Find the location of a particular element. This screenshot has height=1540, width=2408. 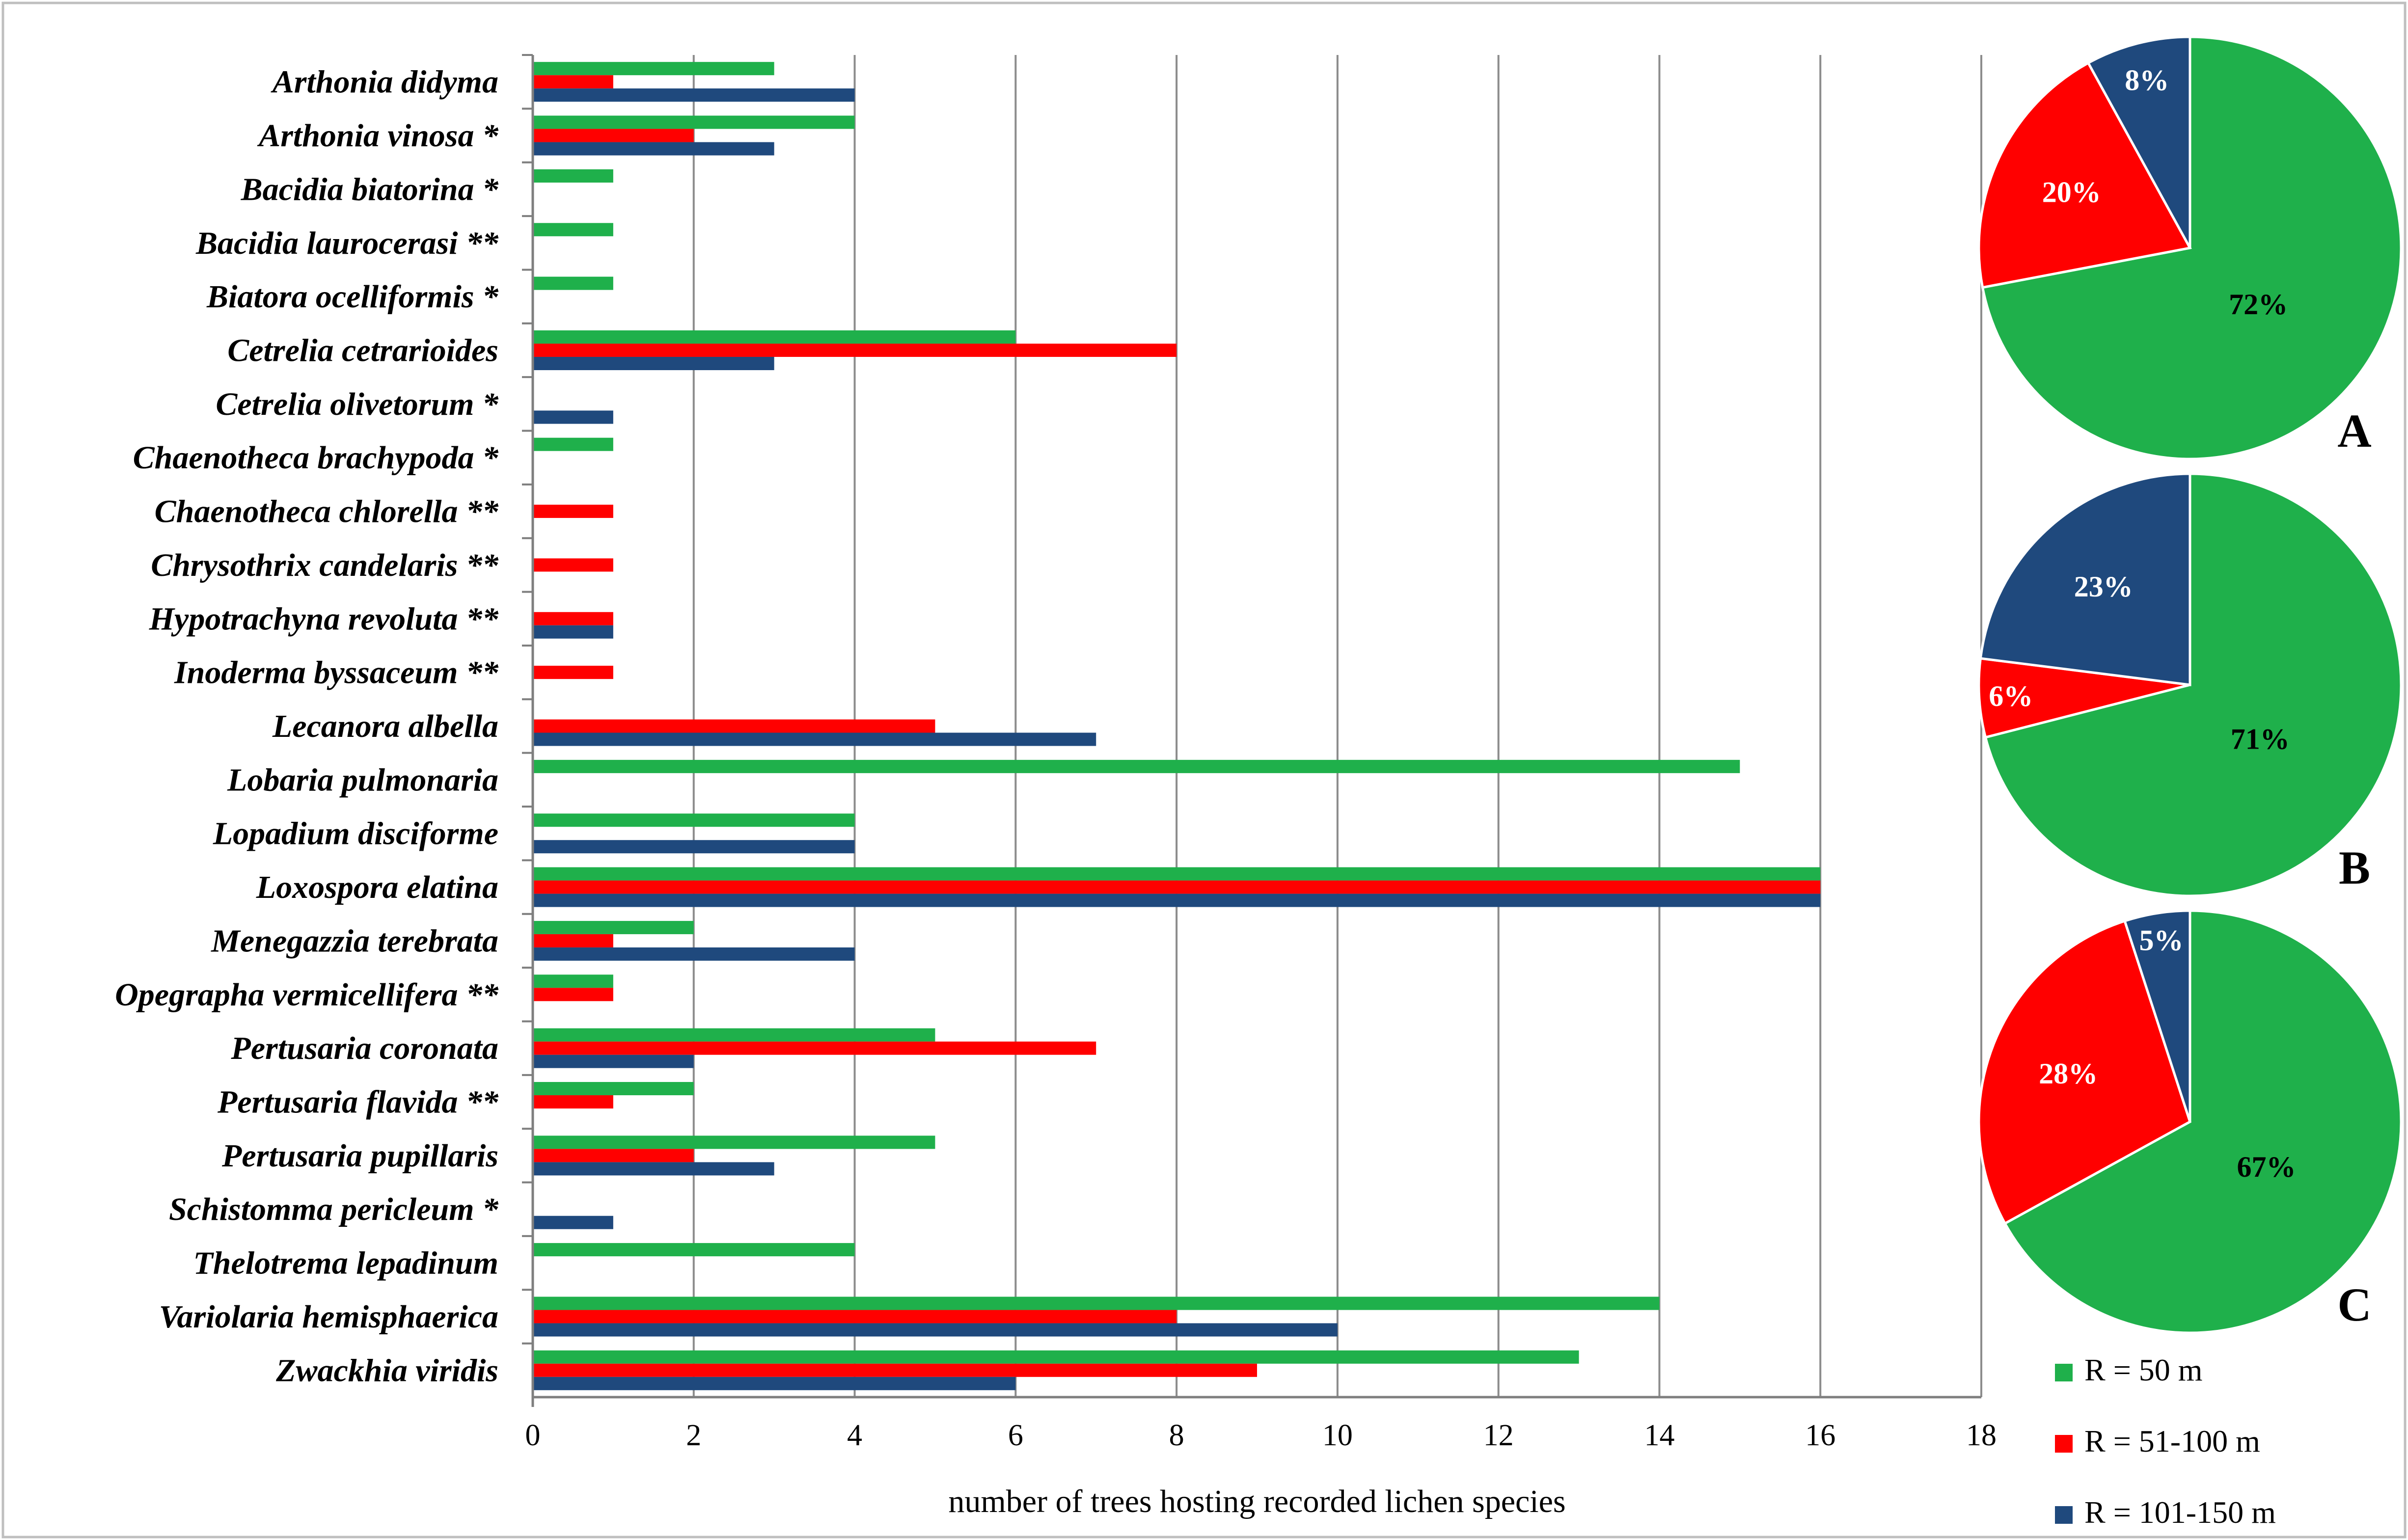

pie-c-label-2: 28% is located at coordinates (2068, 1074).